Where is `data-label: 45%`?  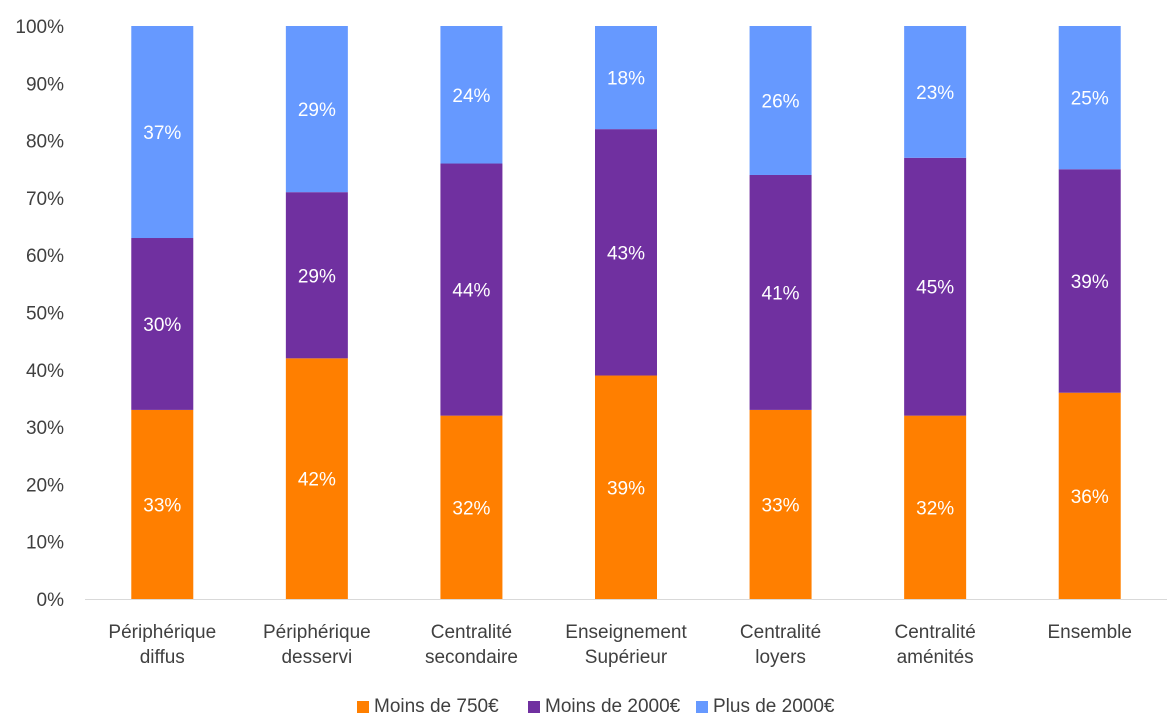
data-label: 45% is located at coordinates (935, 288).